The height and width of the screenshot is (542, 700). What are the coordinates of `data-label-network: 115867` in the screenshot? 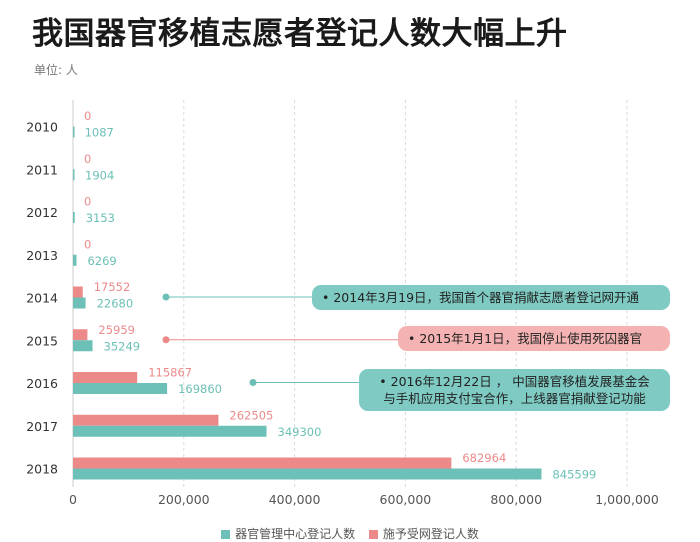 It's located at (170, 373).